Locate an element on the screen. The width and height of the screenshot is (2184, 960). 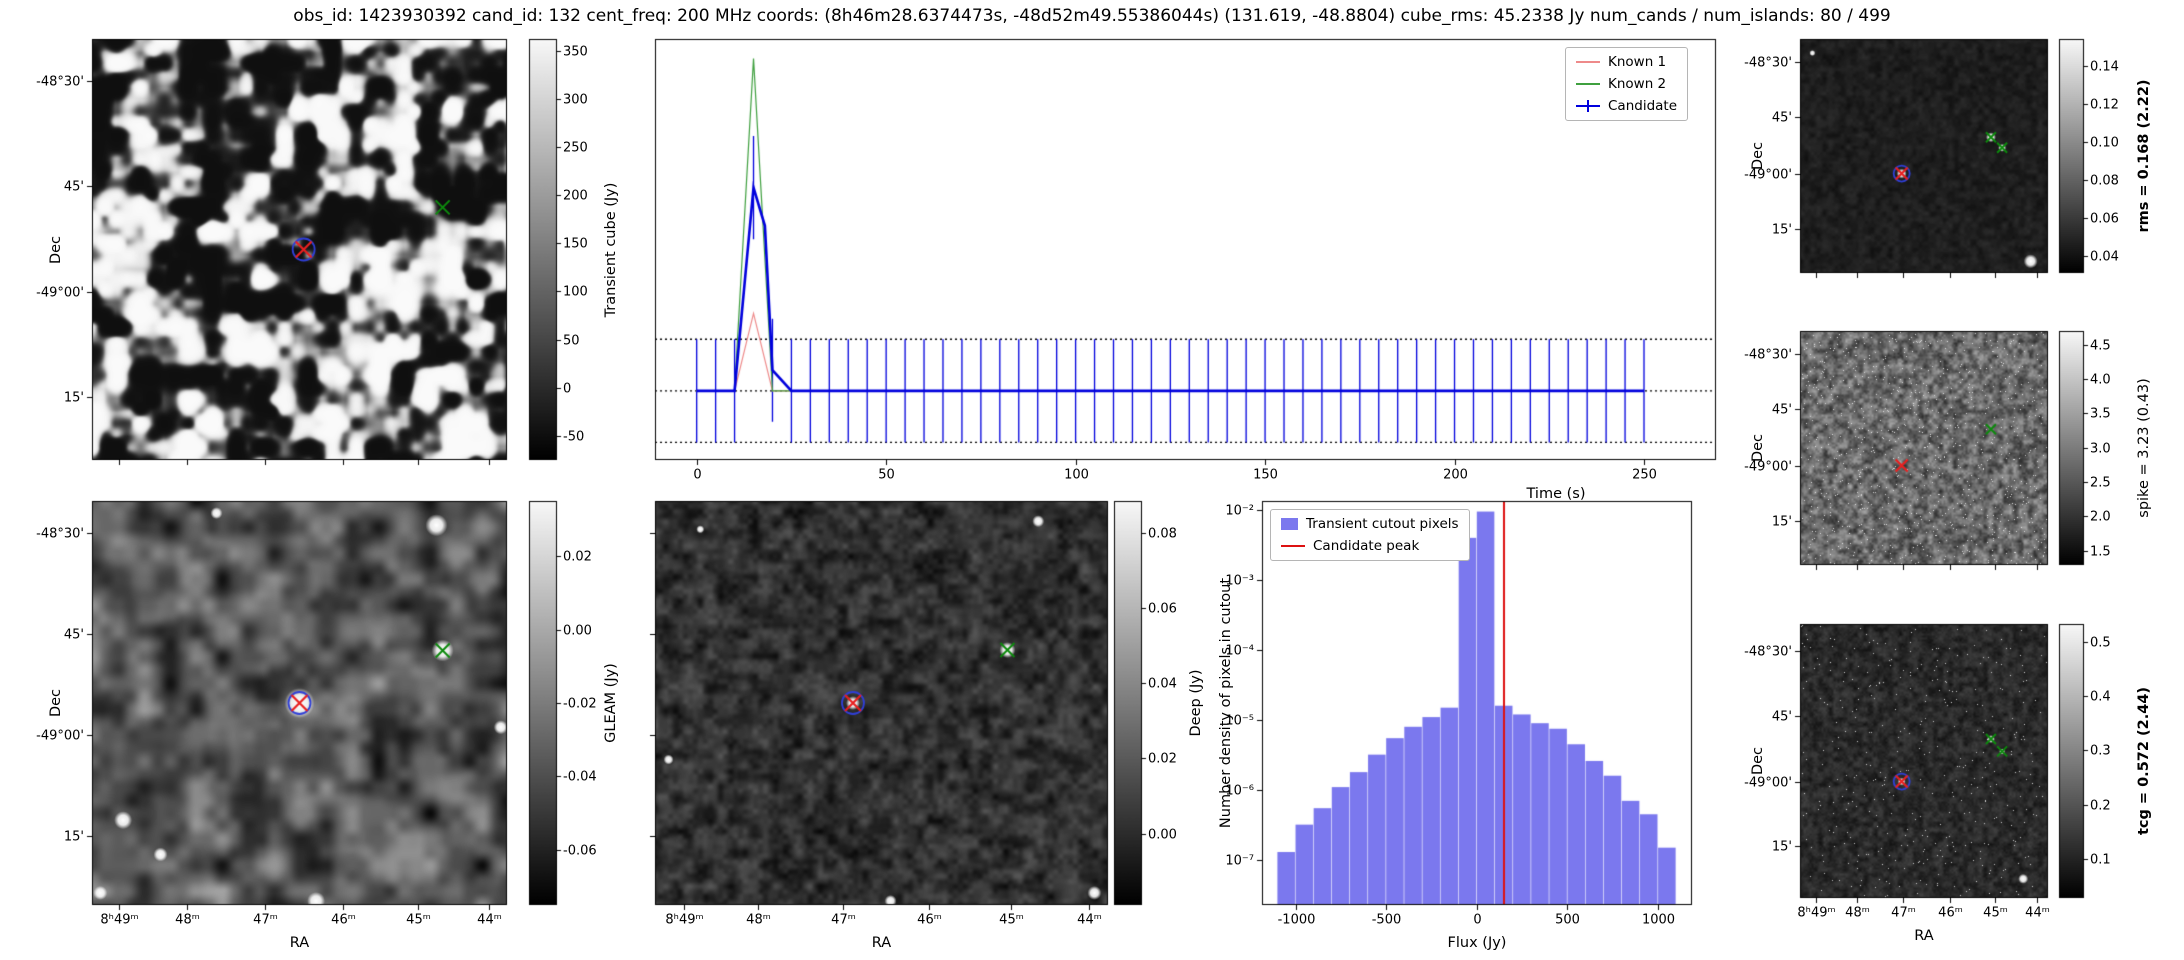
legend-label-known2: Known 2 is located at coordinates (1637, 84).